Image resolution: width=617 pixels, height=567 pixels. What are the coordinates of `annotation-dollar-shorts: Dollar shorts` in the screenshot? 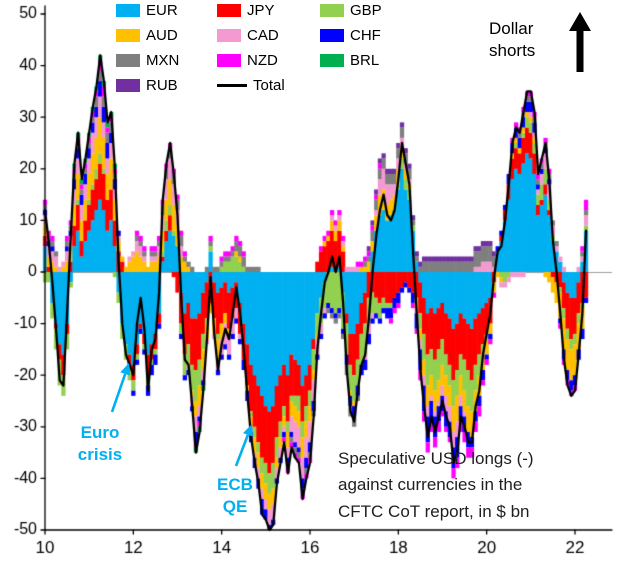 It's located at (529, 40).